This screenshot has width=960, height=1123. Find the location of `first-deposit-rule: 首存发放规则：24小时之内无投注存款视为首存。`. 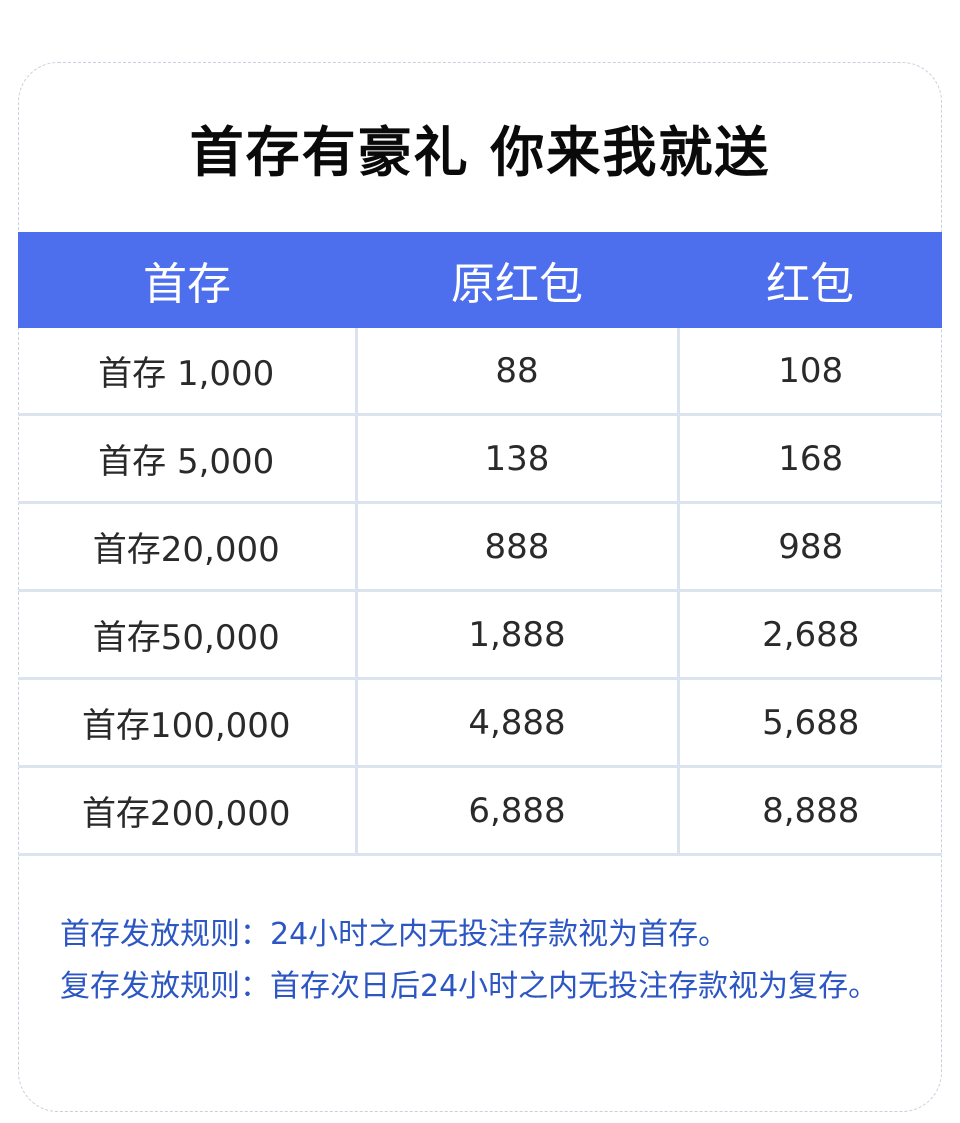

first-deposit-rule: 首存发放规则：24小时之内无投注存款视为首存。 is located at coordinates (394, 934).